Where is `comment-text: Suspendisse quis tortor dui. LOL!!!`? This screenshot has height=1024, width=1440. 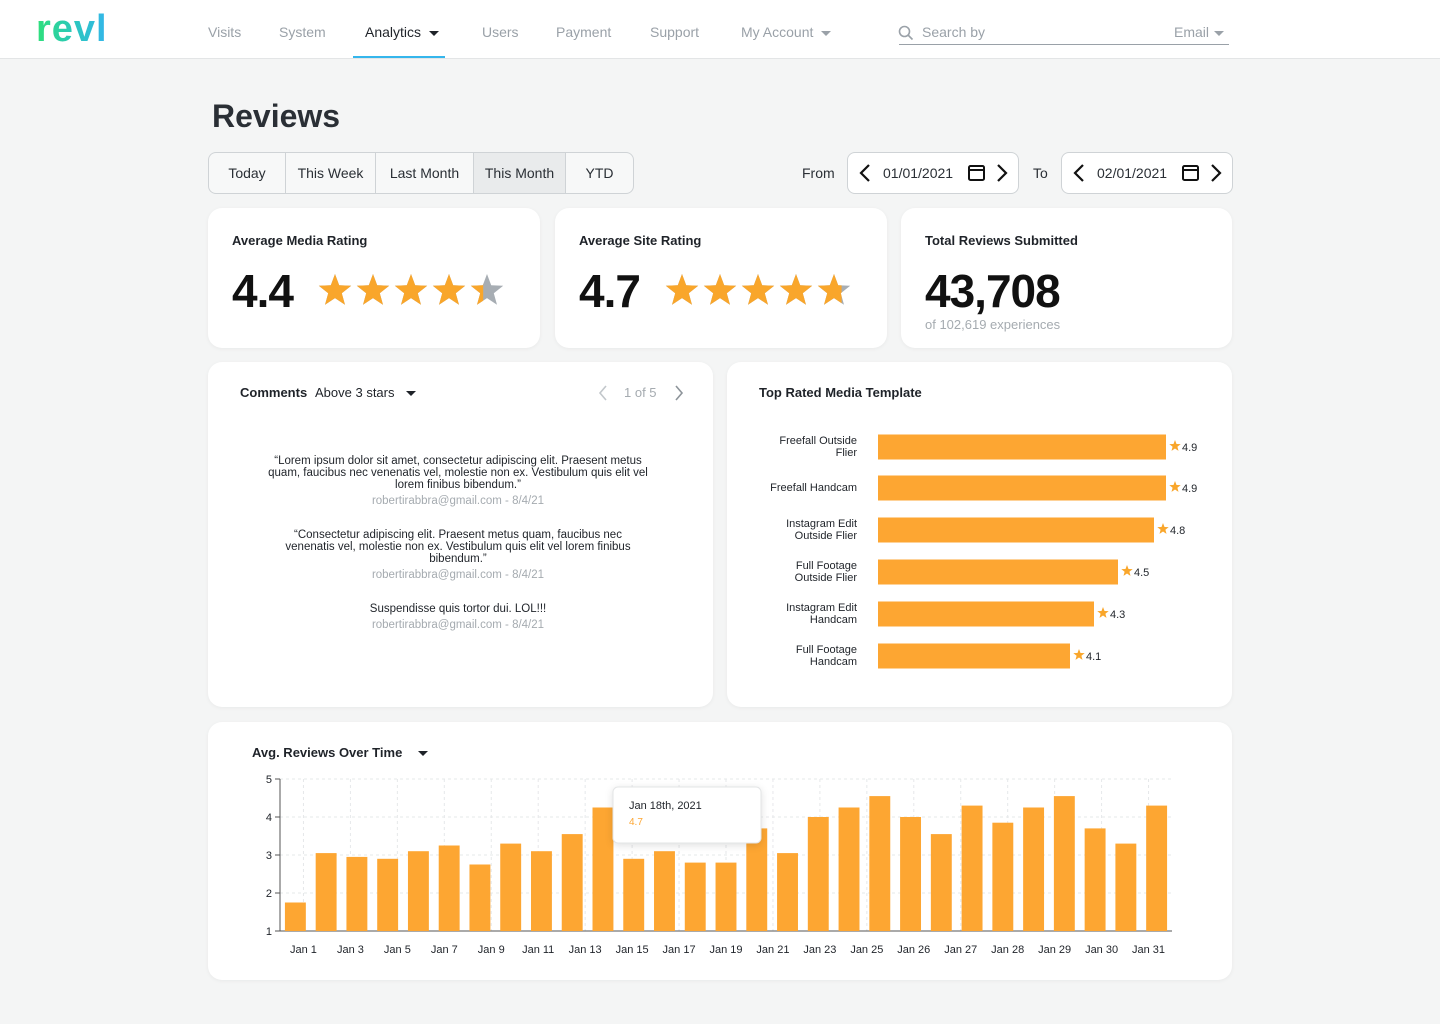 comment-text: Suspendisse quis tortor dui. LOL!!! is located at coordinates (458, 609).